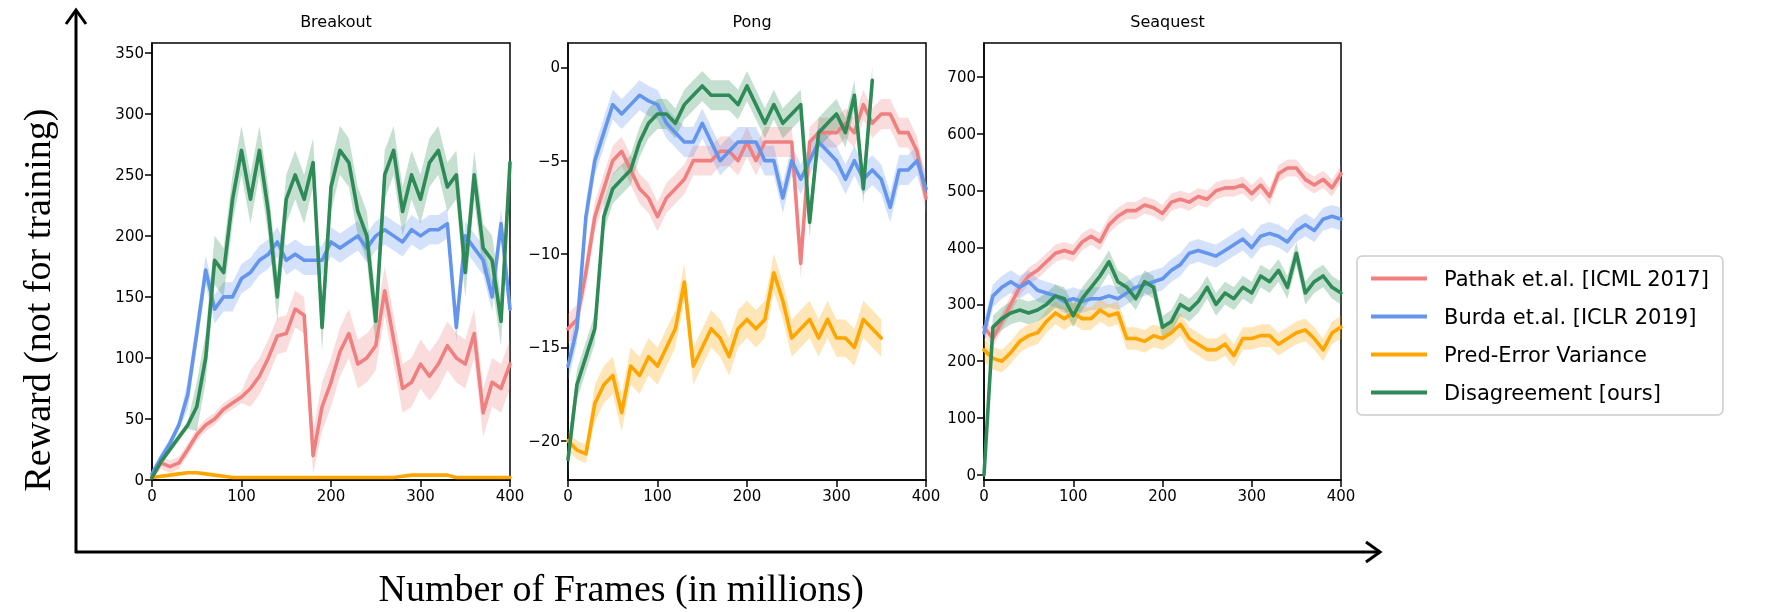 The width and height of the screenshot is (1788, 612). What do you see at coordinates (544, 347) in the screenshot?
I see `y-tick-label: −15` at bounding box center [544, 347].